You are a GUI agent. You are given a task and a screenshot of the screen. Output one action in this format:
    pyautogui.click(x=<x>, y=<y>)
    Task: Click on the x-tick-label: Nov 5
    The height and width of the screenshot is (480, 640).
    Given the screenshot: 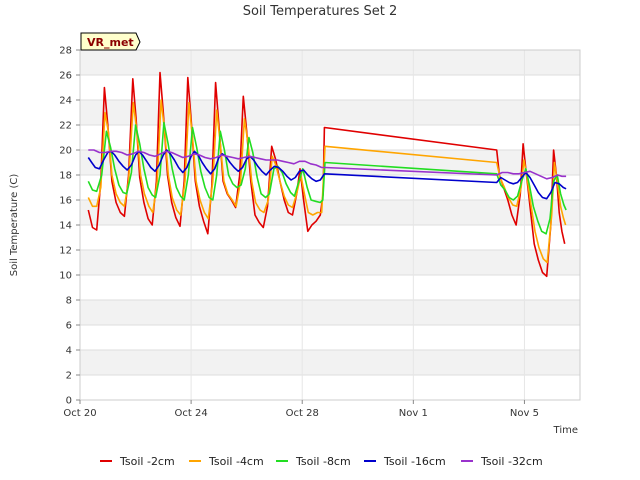 What is the action you would take?
    pyautogui.click(x=524, y=413)
    